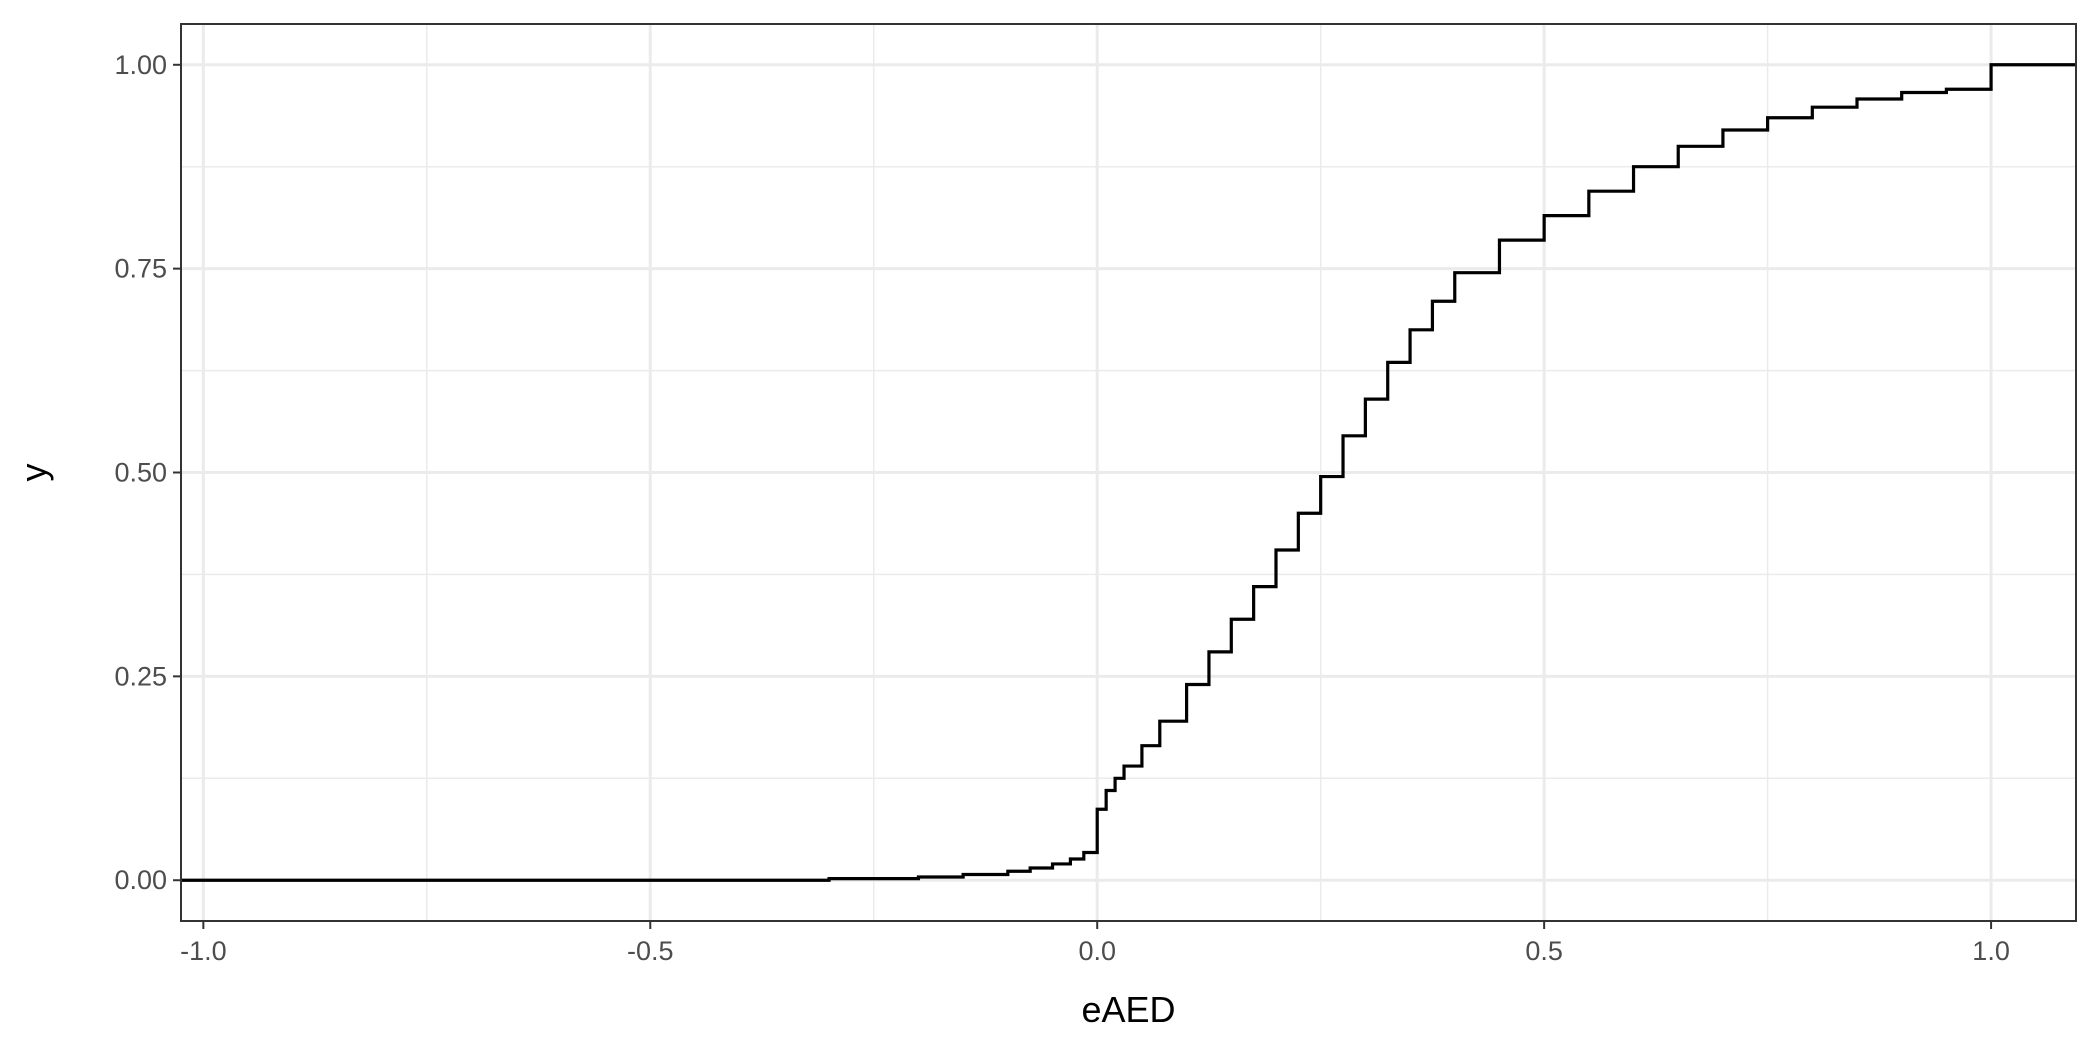  I want to click on x-tick-label: 0.5, so click(1544, 951).